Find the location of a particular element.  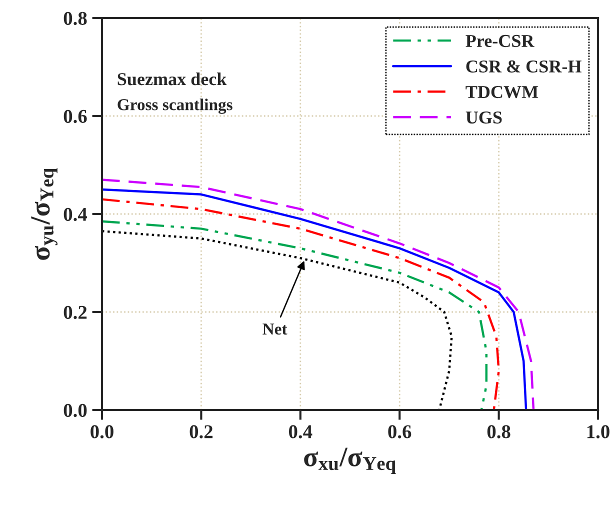

x-tick-label: 0.4 is located at coordinates (300, 431).